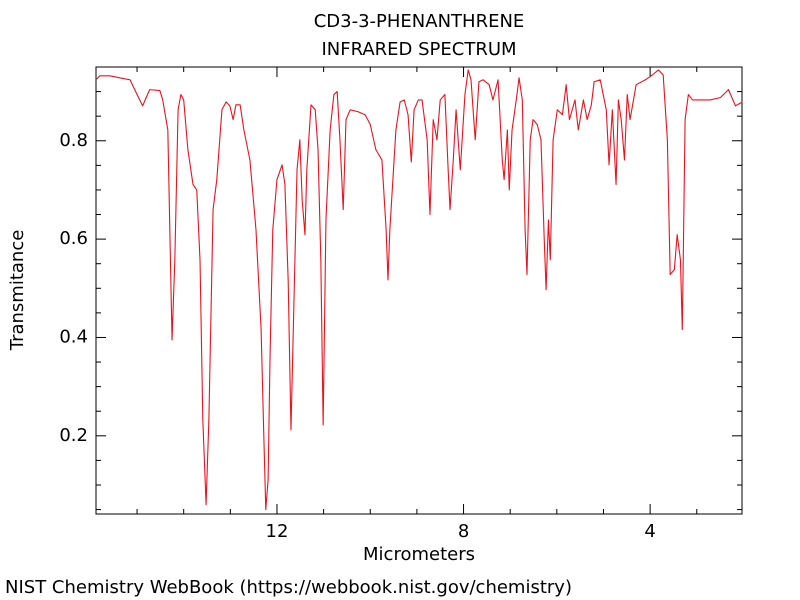 The height and width of the screenshot is (600, 800). I want to click on x-axis-label: Micrometers, so click(419, 554).